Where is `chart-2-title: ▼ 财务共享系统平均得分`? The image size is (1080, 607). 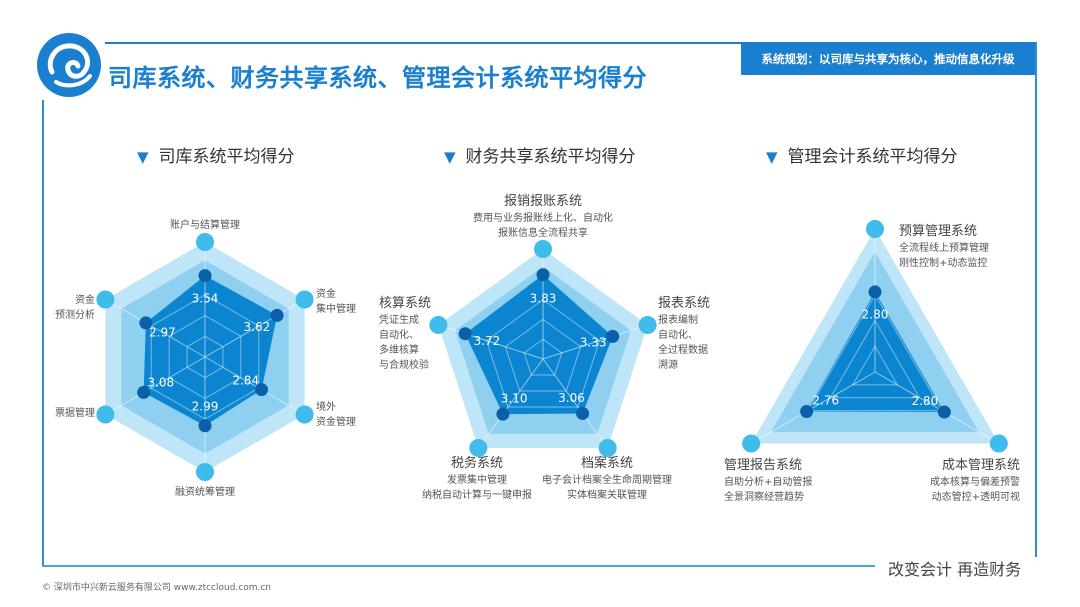 chart-2-title: ▼ 财务共享系统平均得分 is located at coordinates (540, 154).